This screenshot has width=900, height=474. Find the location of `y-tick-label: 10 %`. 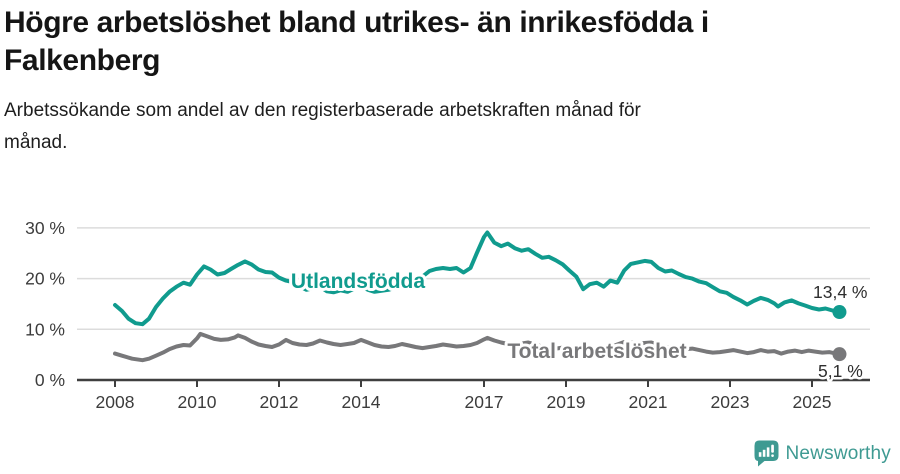

y-tick-label: 10 % is located at coordinates (45, 329).